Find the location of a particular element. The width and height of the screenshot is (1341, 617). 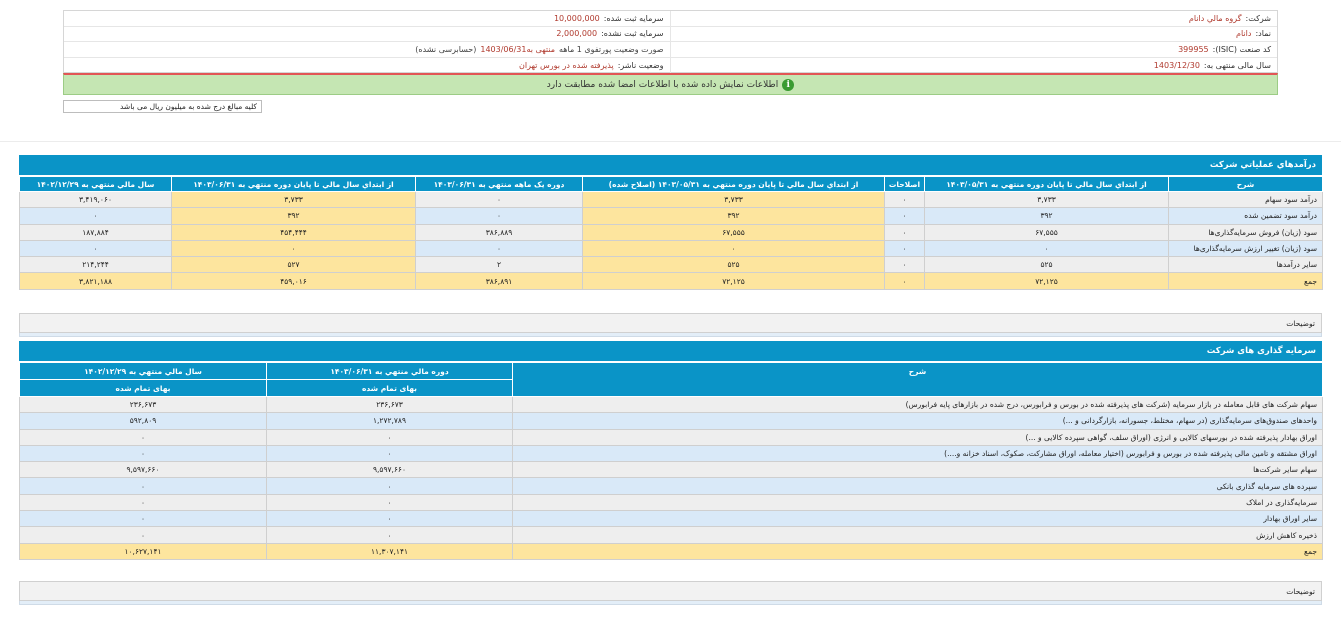

investments-subheader-row: بهای تمام شده بهای تمام شده is located at coordinates (671, 388).